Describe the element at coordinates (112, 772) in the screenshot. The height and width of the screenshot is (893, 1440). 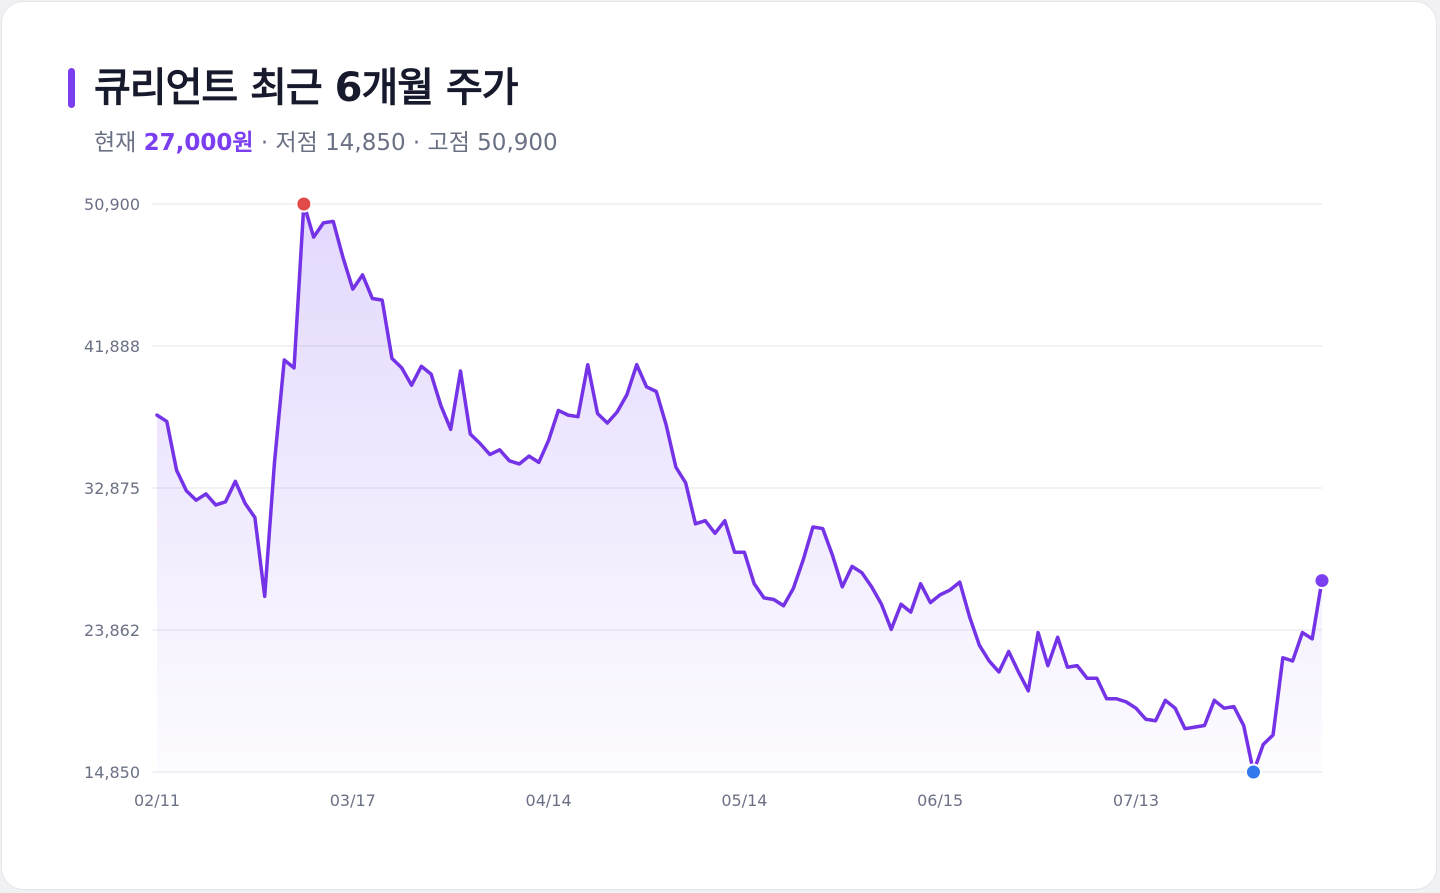
I see `y-tick-label: 14,850` at that location.